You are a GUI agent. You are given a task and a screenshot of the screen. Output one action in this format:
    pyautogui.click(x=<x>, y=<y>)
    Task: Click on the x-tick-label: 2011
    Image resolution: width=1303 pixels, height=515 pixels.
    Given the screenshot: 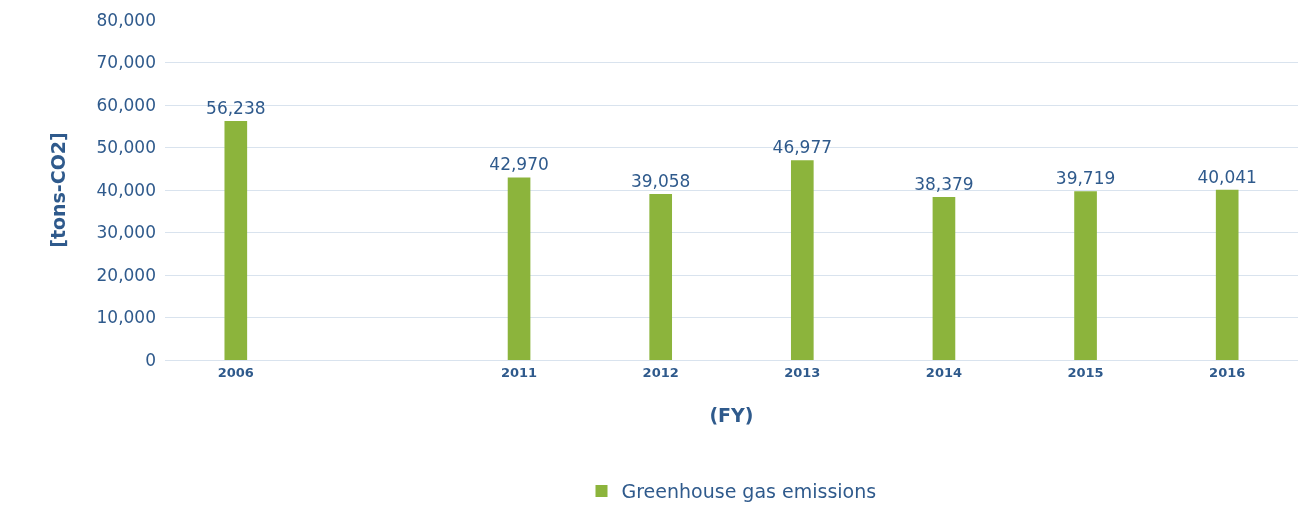 What is the action you would take?
    pyautogui.click(x=519, y=372)
    